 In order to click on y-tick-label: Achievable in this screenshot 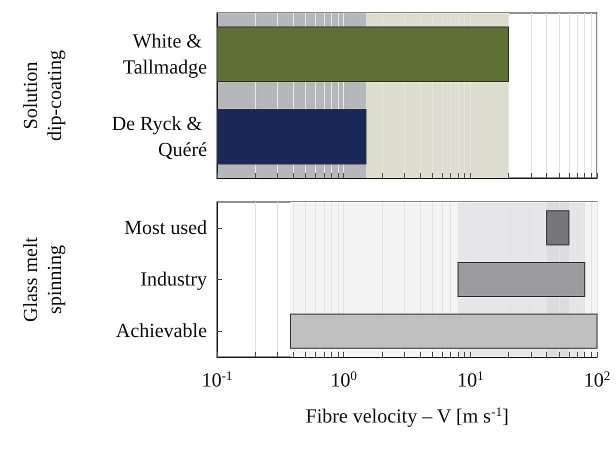, I will do `click(162, 331)`.